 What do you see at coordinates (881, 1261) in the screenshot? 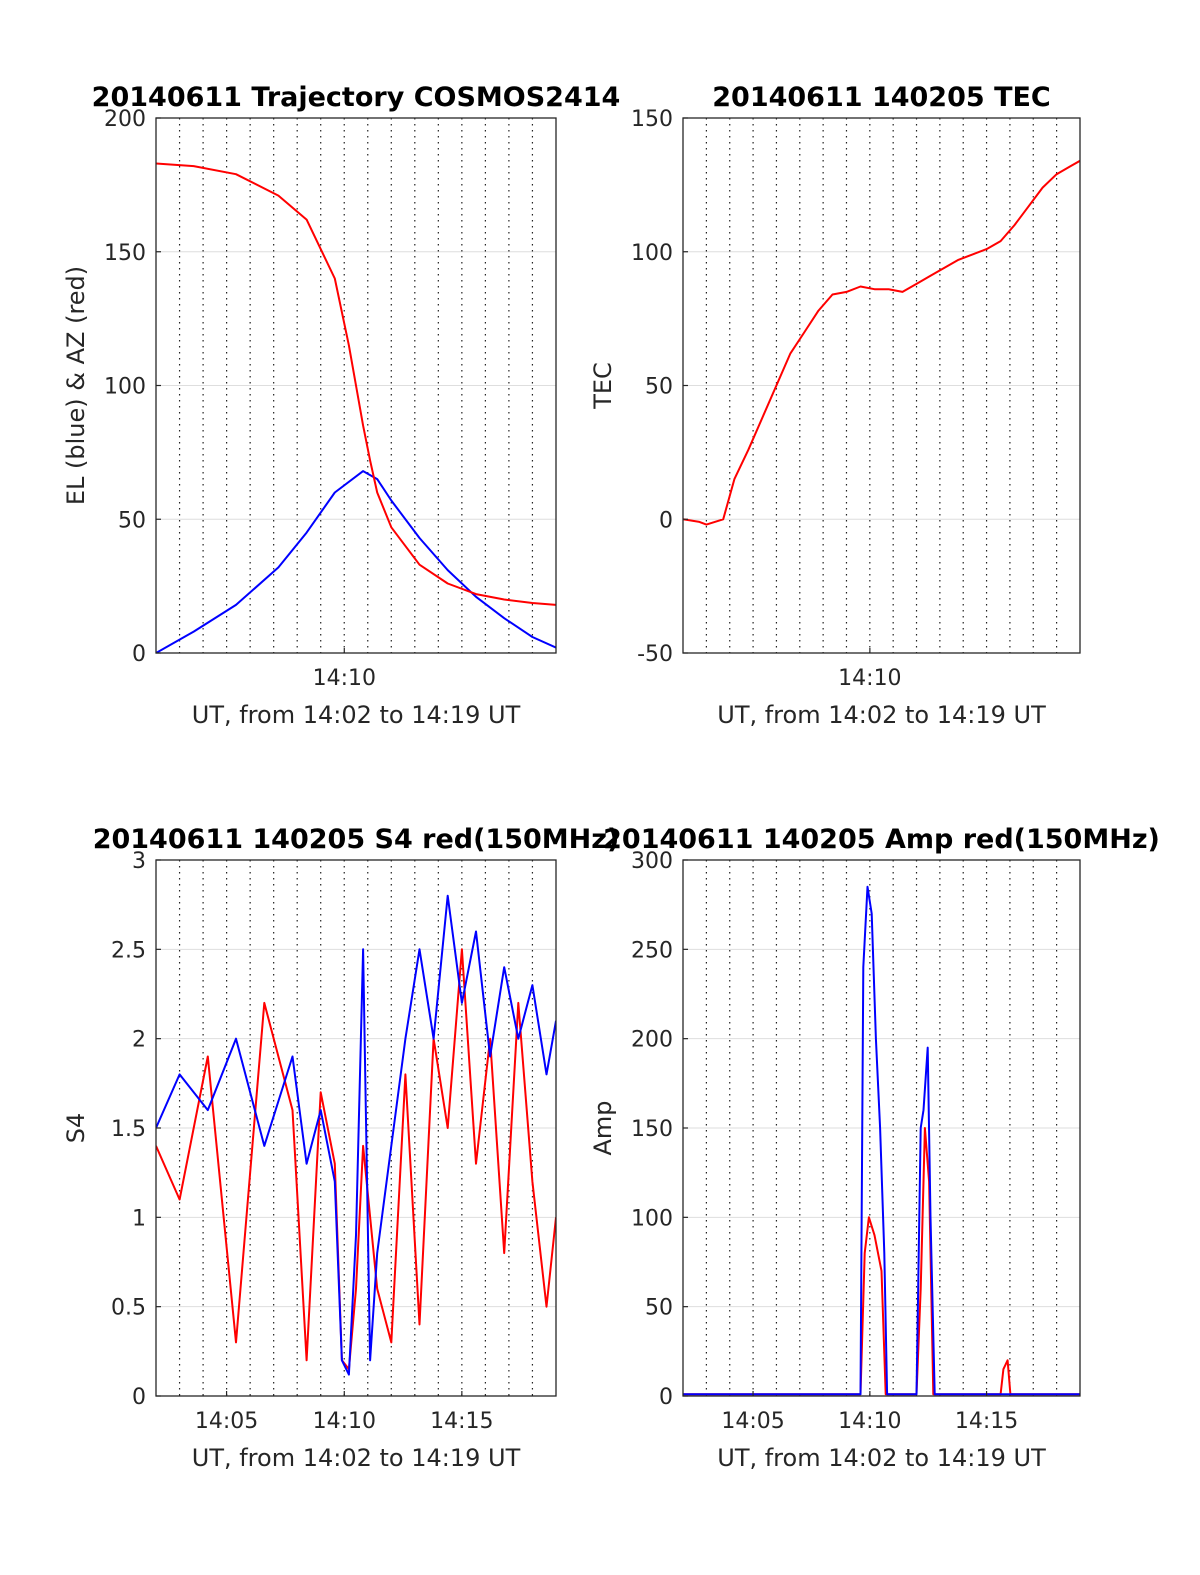
I see `plot4-series-1-line` at bounding box center [881, 1261].